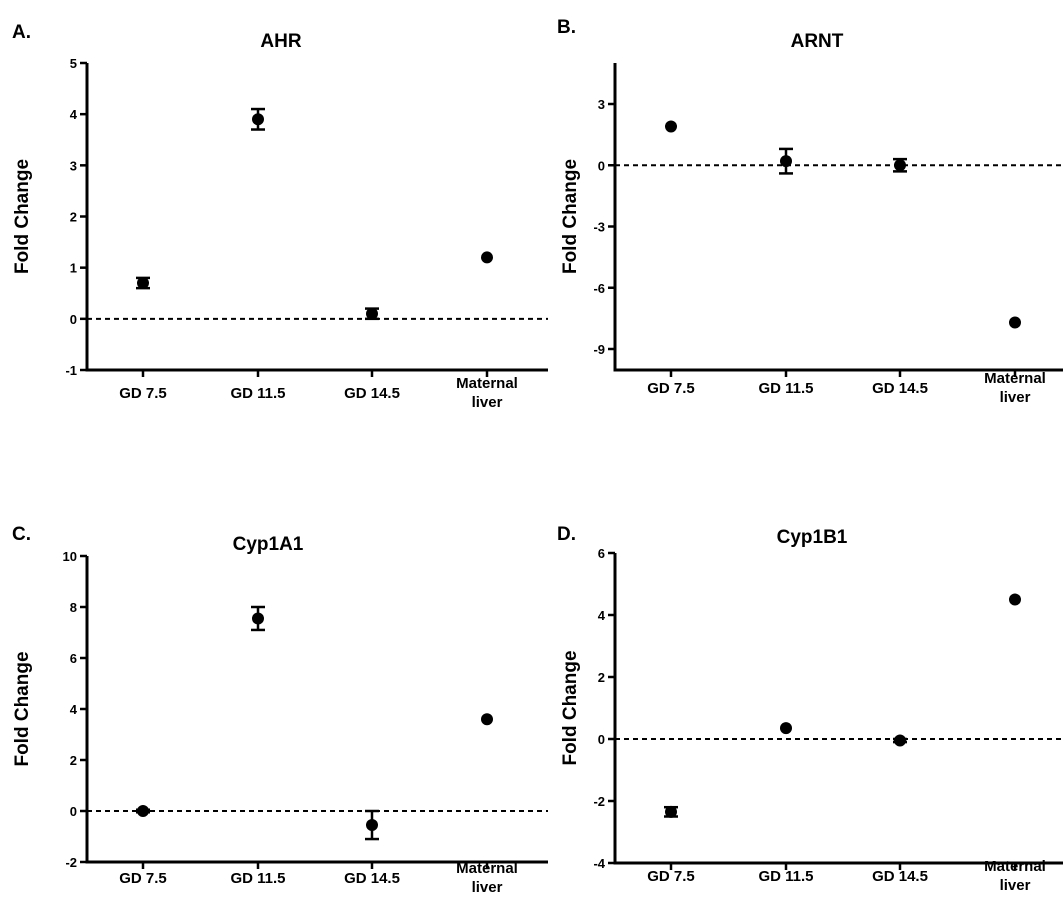 The height and width of the screenshot is (910, 1063). I want to click on y-tick-label: 5, so click(73, 63).